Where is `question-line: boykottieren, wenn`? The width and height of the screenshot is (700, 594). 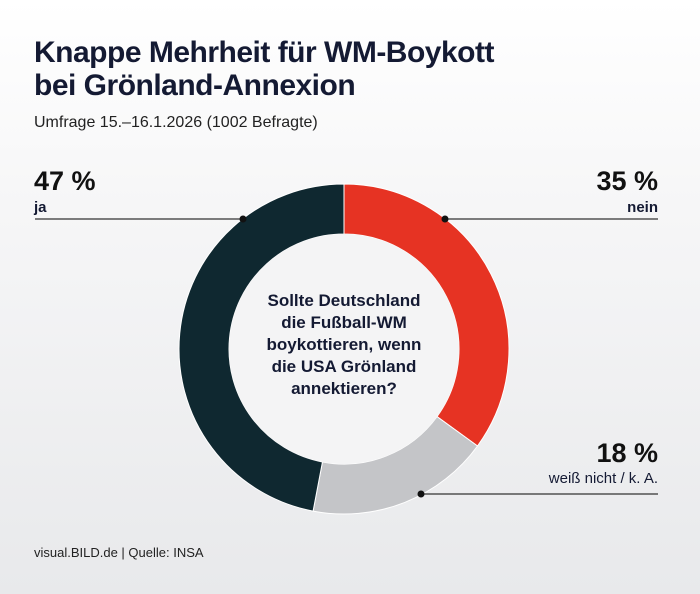
question-line: boykottieren, wenn is located at coordinates (344, 344).